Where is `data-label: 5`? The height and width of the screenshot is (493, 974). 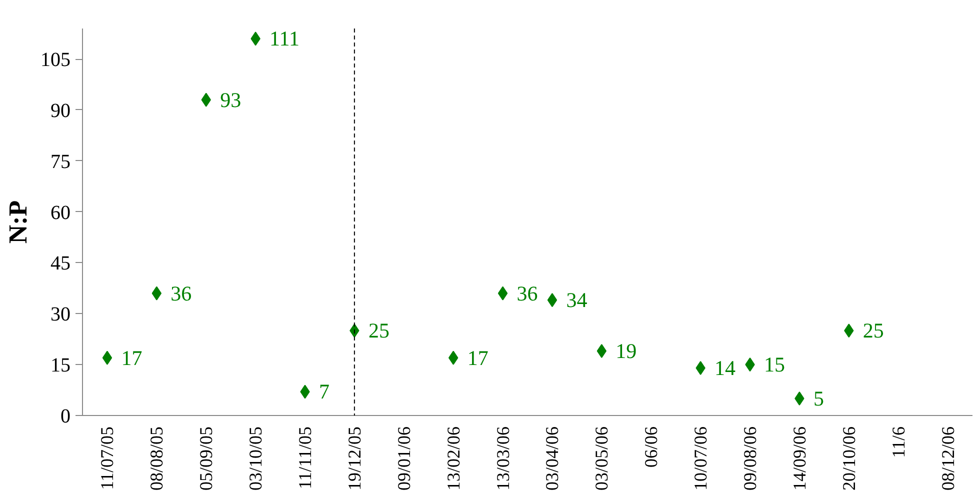 data-label: 5 is located at coordinates (818, 398).